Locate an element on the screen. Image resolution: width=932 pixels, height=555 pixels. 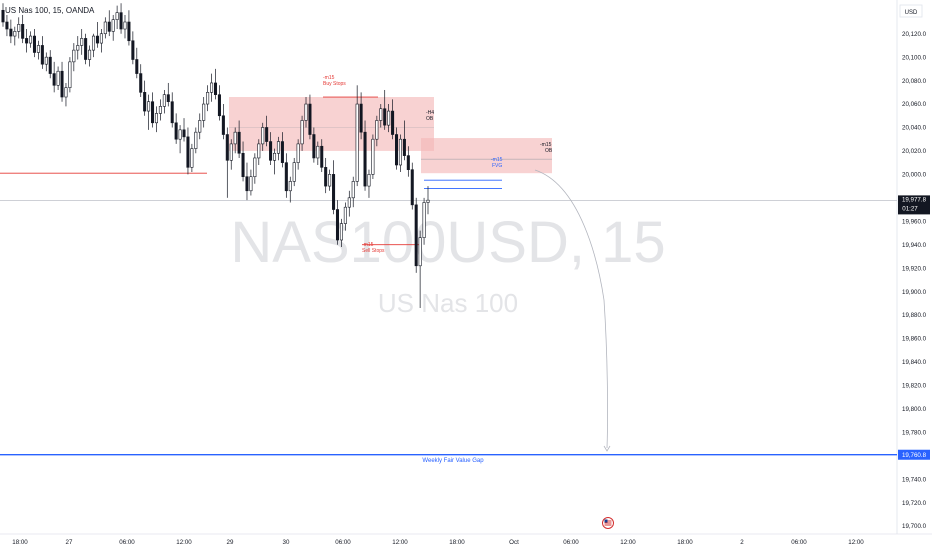
m15-ob-zone is located at coordinates (486, 156).